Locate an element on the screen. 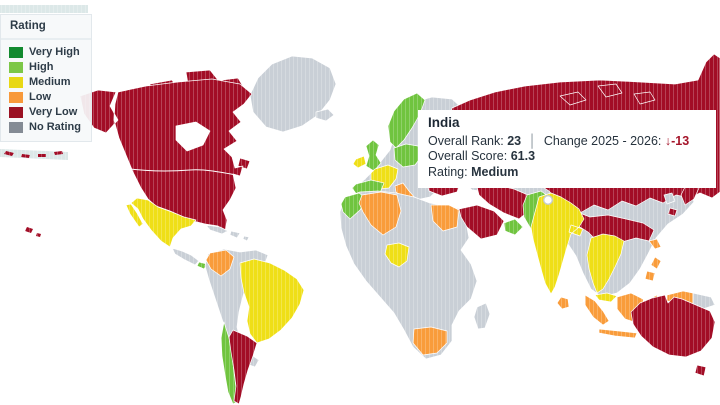 This screenshot has width=720, height=405. score-label: Overall Score: is located at coordinates (468, 156).